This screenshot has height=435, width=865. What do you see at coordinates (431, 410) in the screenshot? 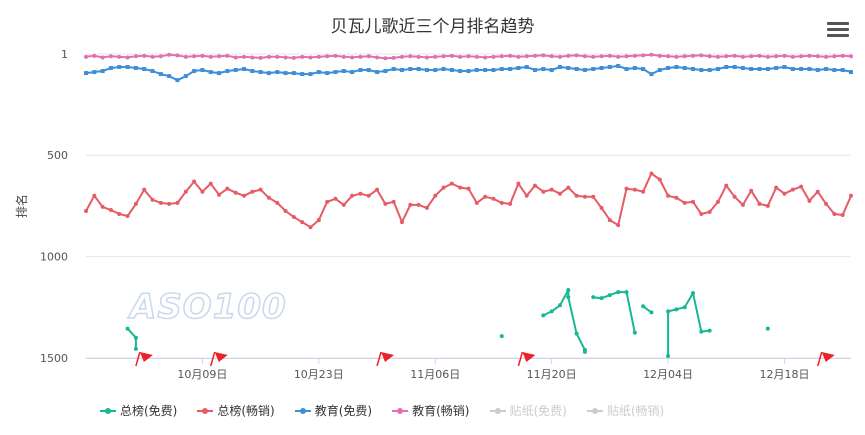
I see `legend-item: 教育(畅销)` at bounding box center [431, 410].